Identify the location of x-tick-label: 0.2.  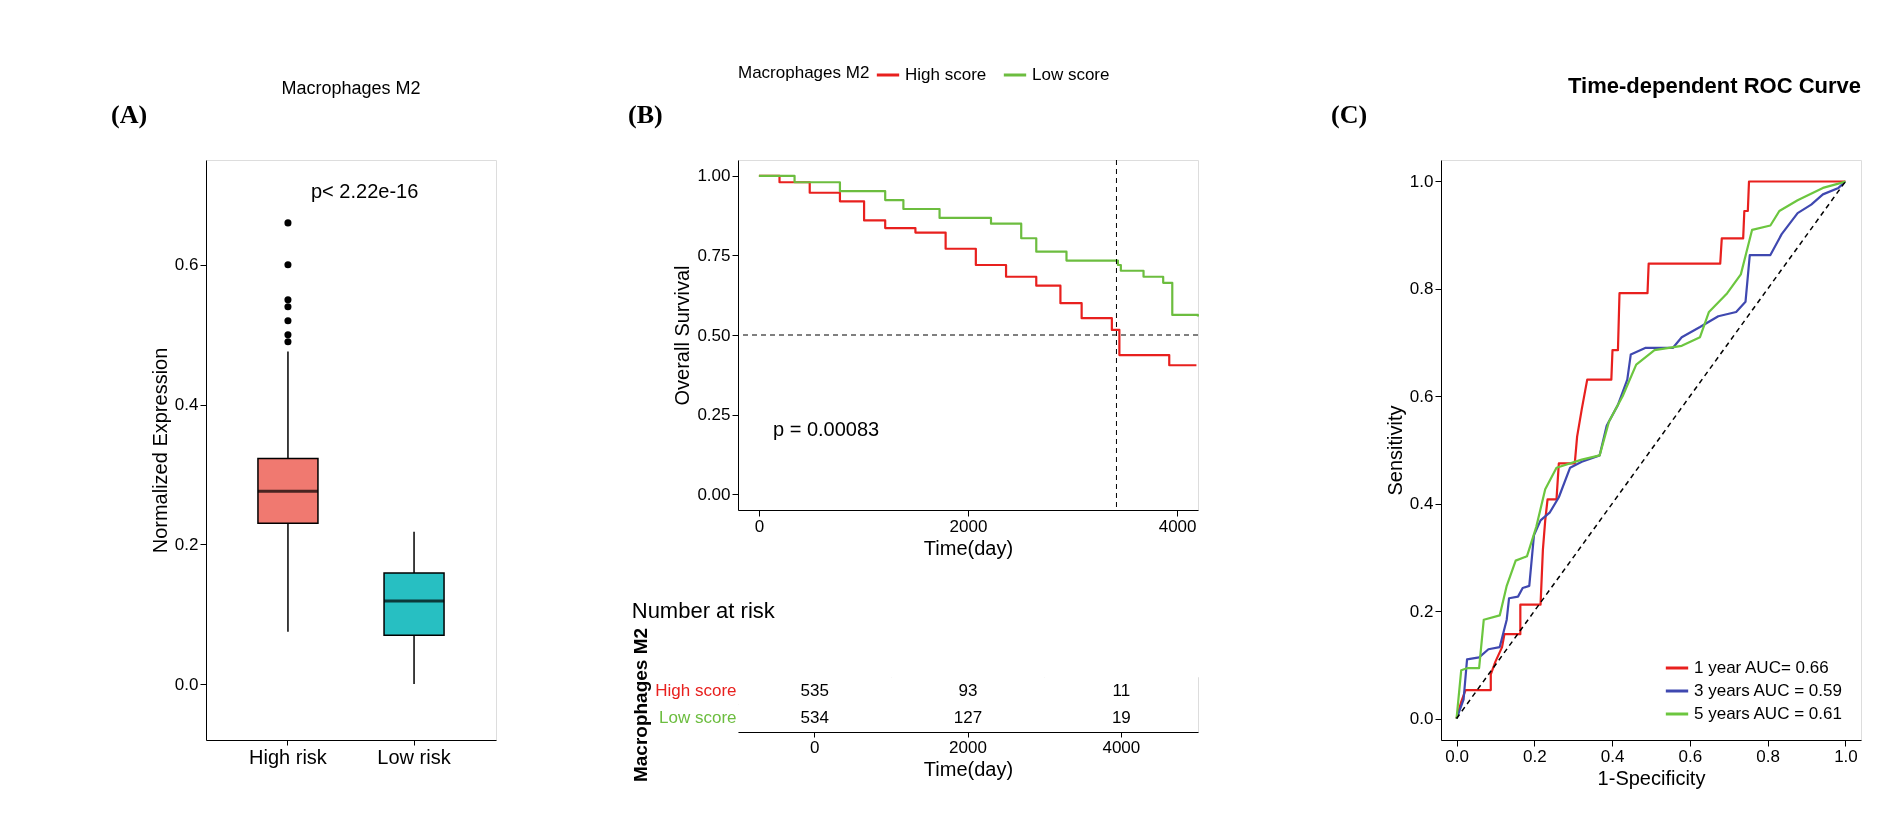
(1535, 756).